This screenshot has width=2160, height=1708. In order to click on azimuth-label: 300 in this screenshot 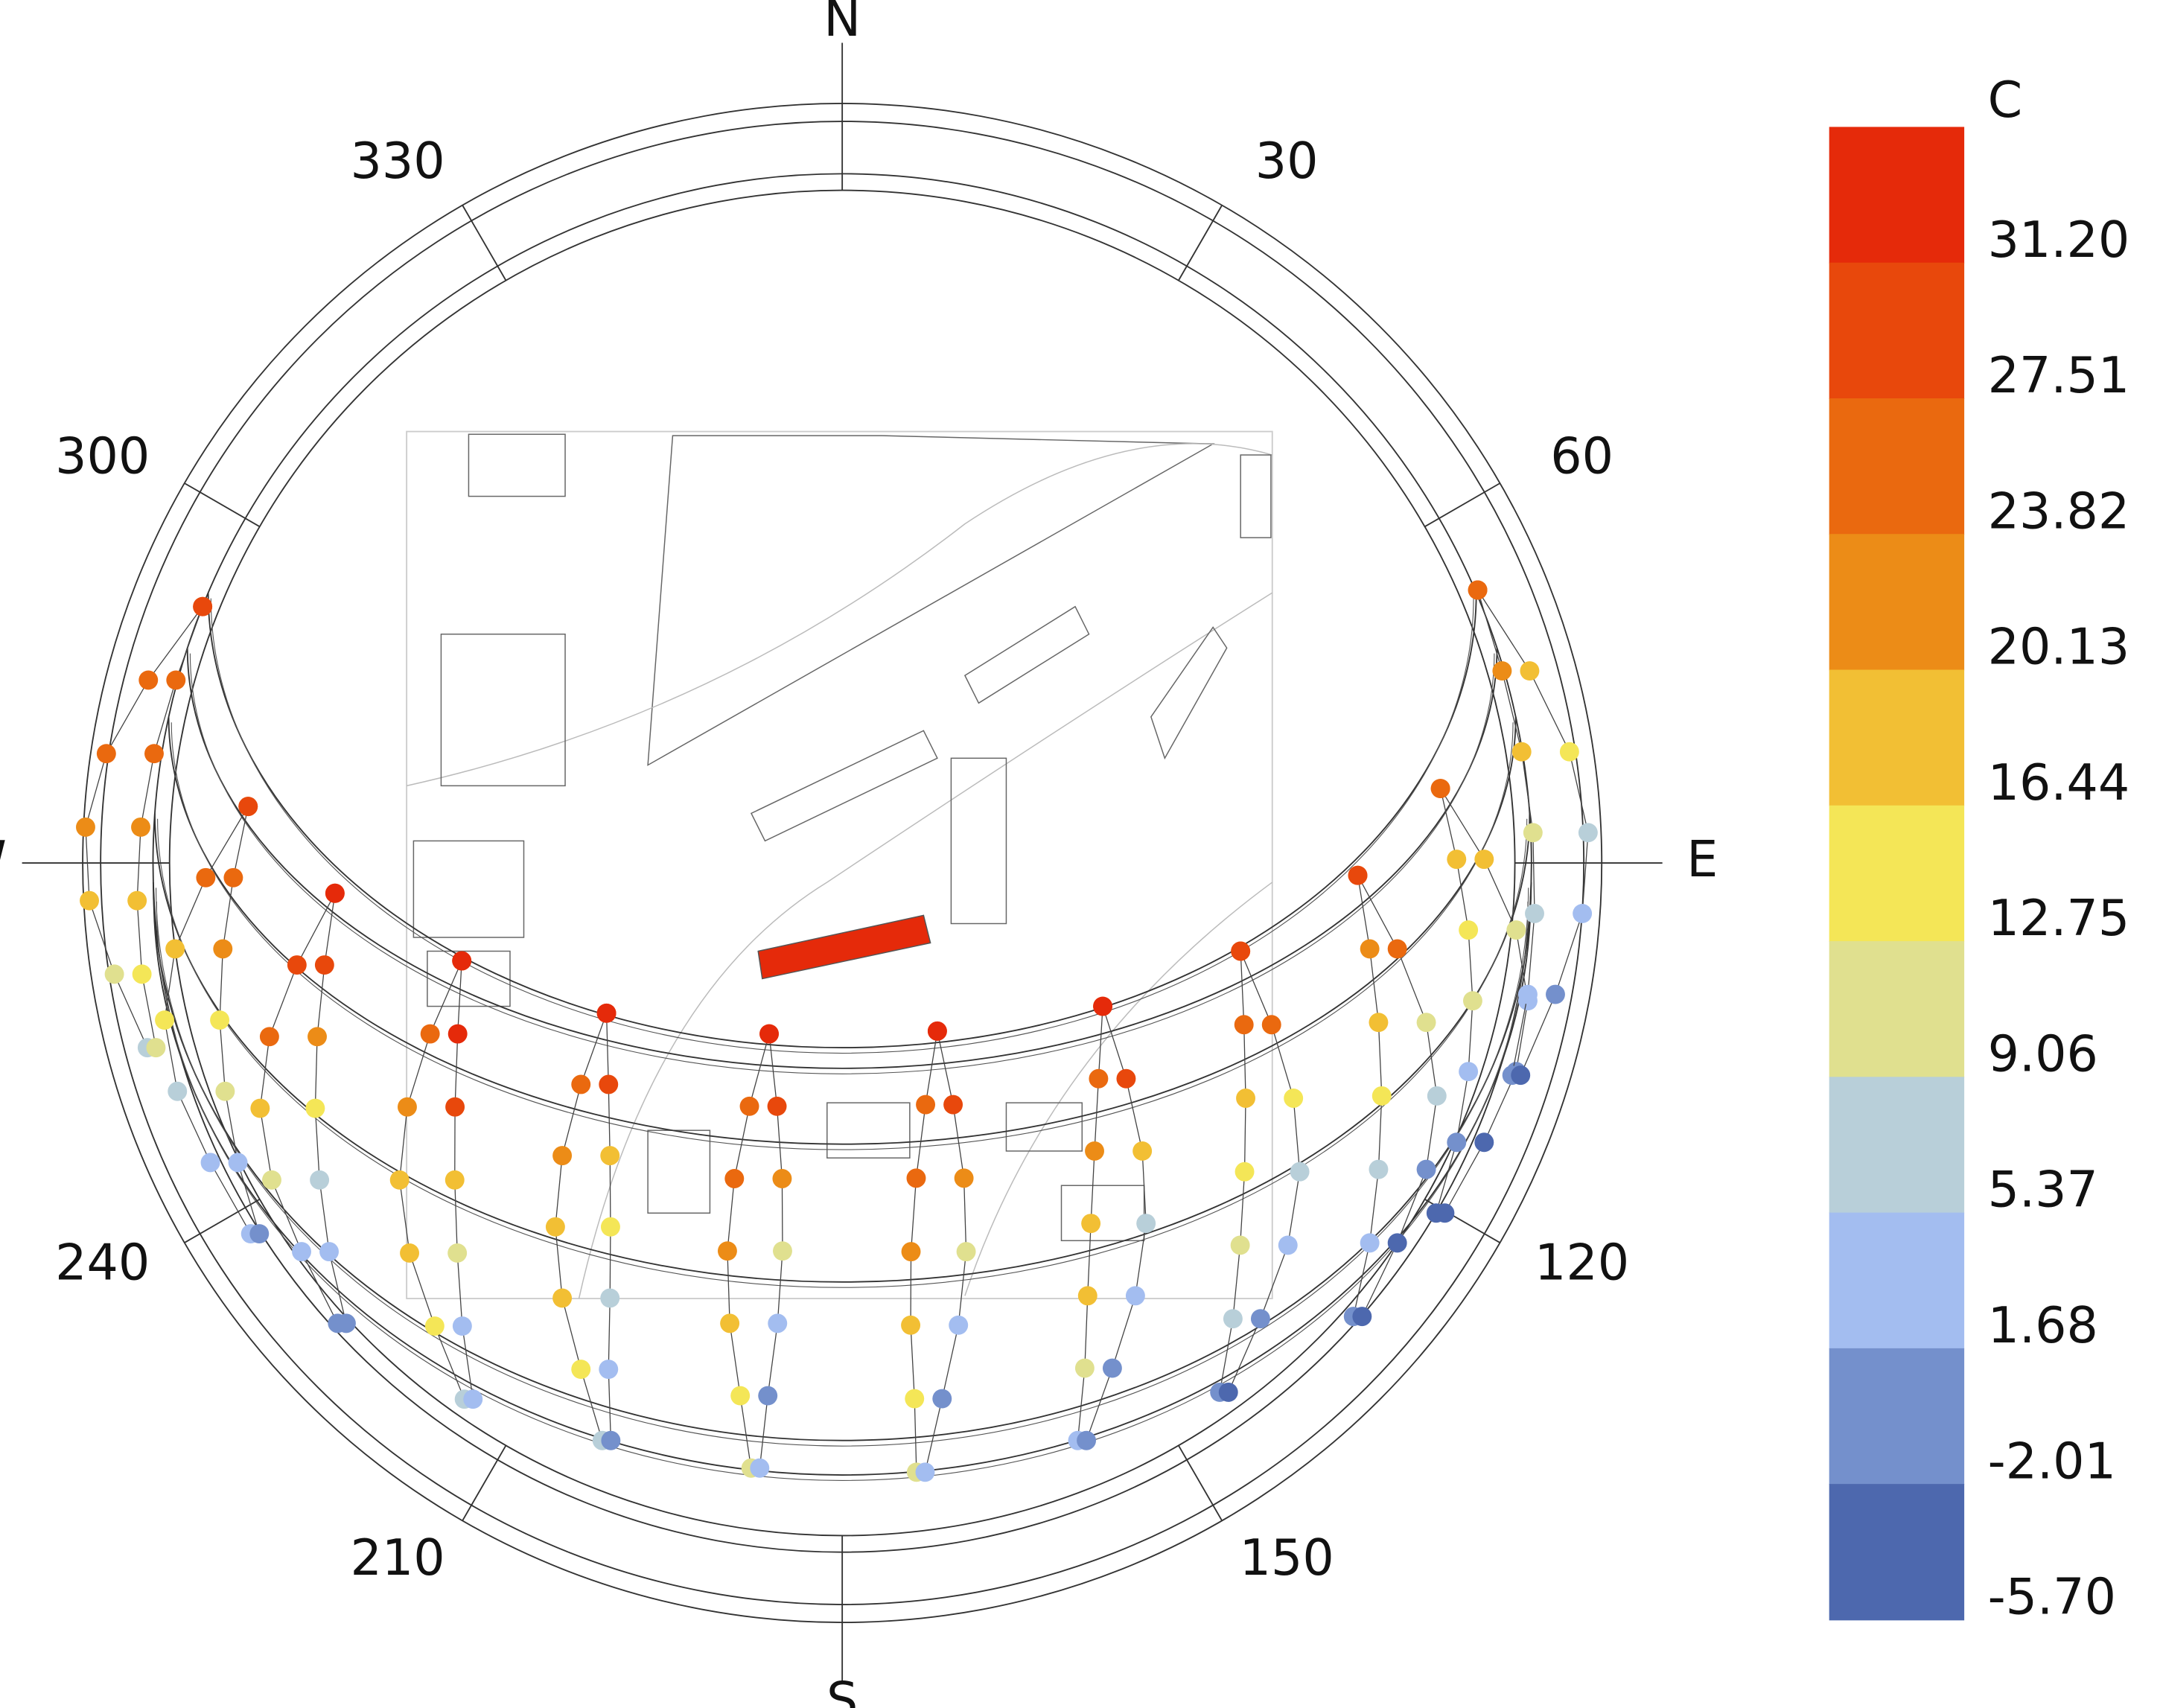, I will do `click(102, 456)`.